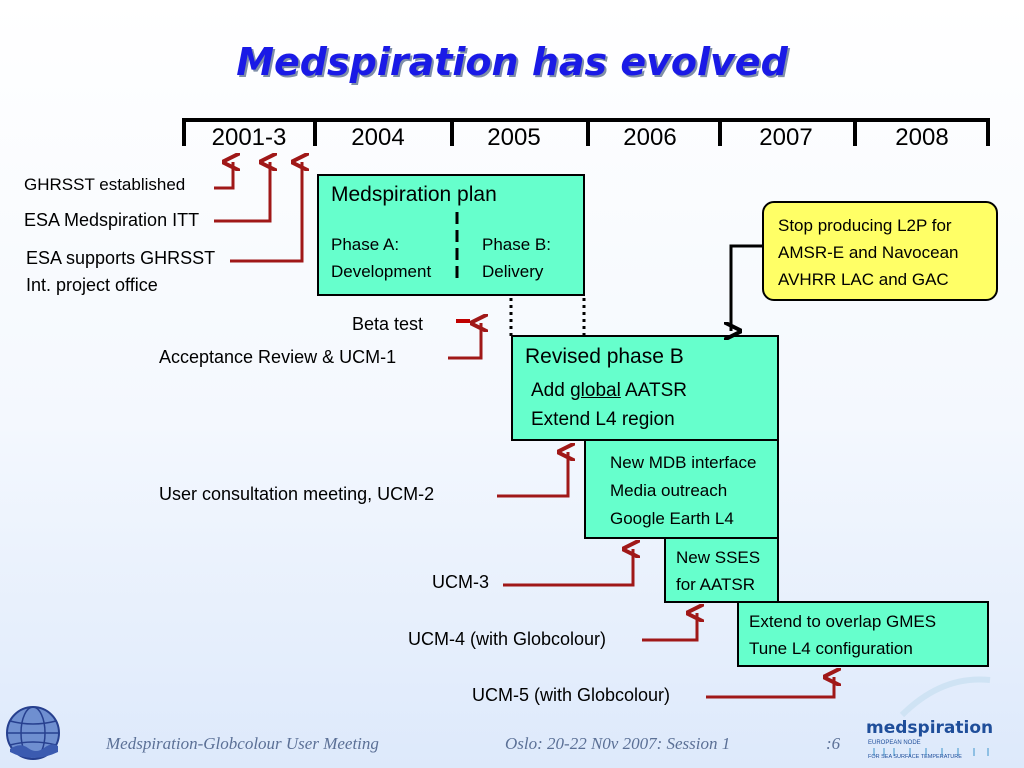  Describe the element at coordinates (746, 287) in the screenshot. I see `arrow-stop-producing` at that location.